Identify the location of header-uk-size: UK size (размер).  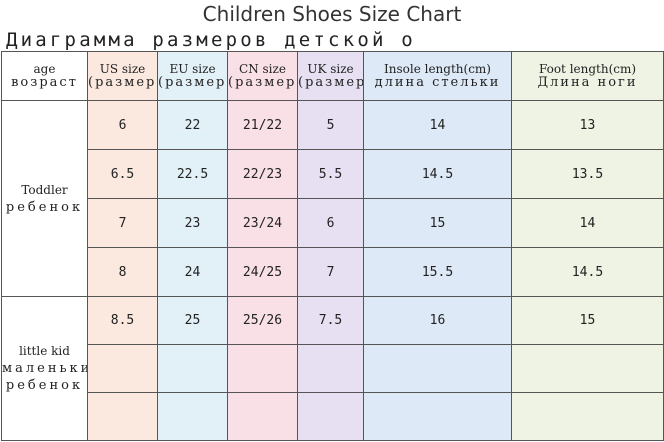
(330, 76).